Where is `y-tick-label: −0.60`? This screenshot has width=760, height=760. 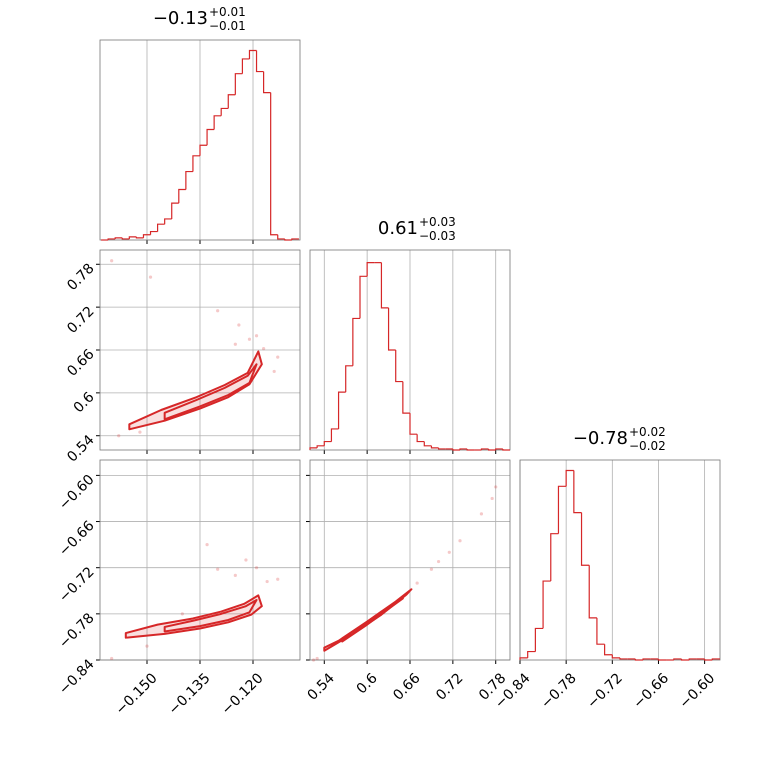
y-tick-label: −0.60 is located at coordinates (77, 493).